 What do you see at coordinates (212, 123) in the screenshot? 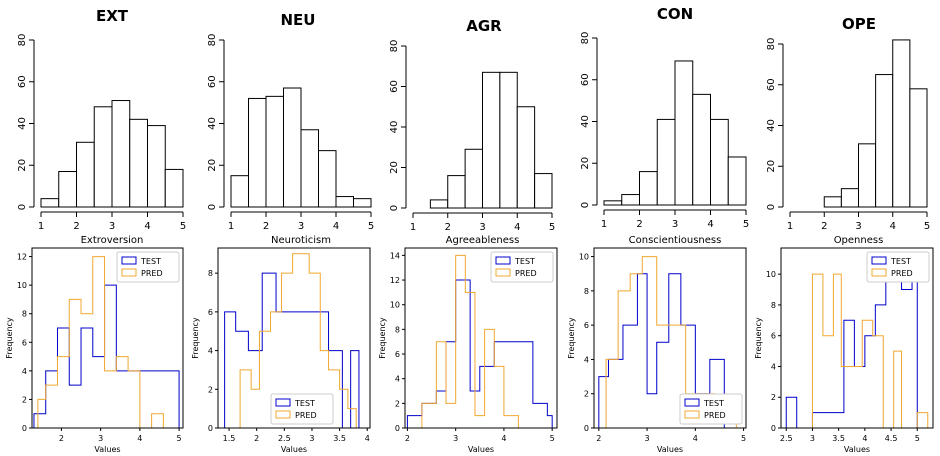
I see `y-tick-label: 40` at bounding box center [212, 123].